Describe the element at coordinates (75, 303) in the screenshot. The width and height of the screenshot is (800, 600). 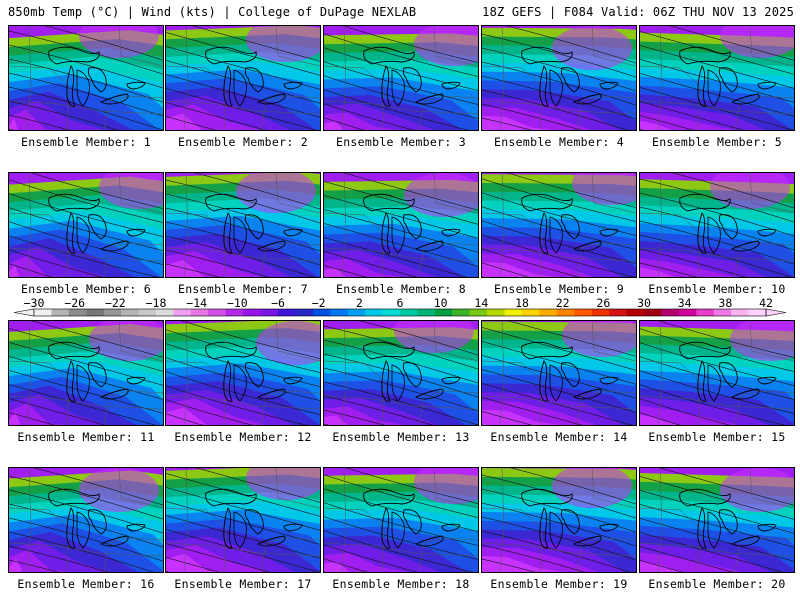
I see `colorbar-tick-label: −26` at that location.